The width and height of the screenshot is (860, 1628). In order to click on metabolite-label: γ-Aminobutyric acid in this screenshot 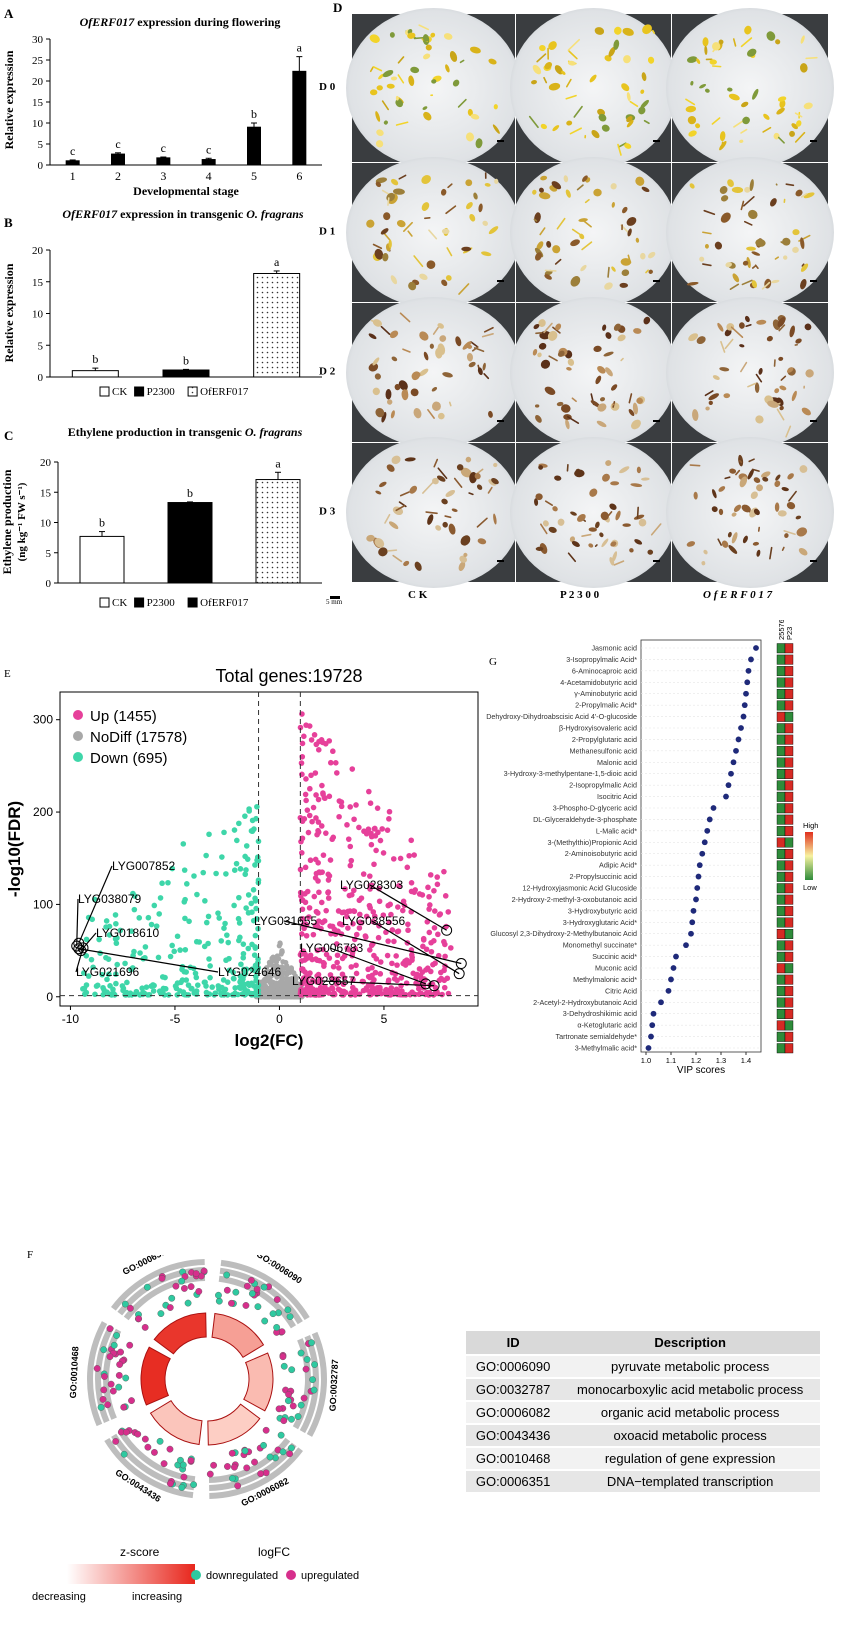, I will do `click(605, 693)`.